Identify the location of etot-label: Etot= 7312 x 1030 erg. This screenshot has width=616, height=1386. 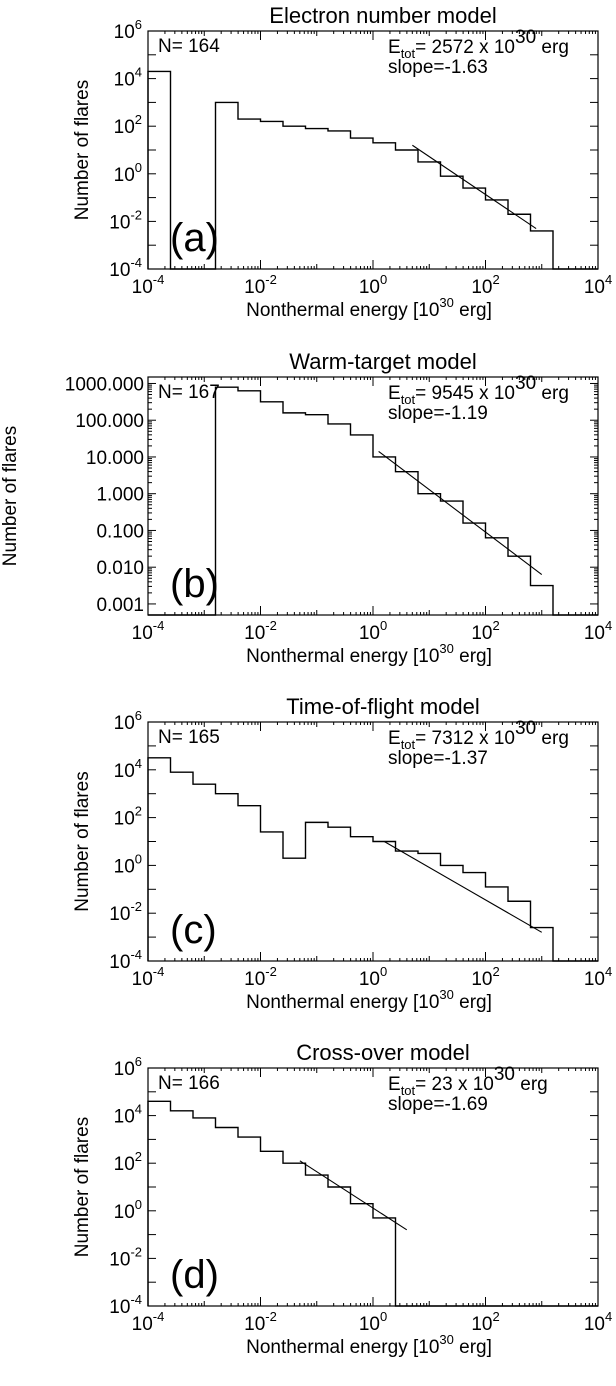
(478, 735).